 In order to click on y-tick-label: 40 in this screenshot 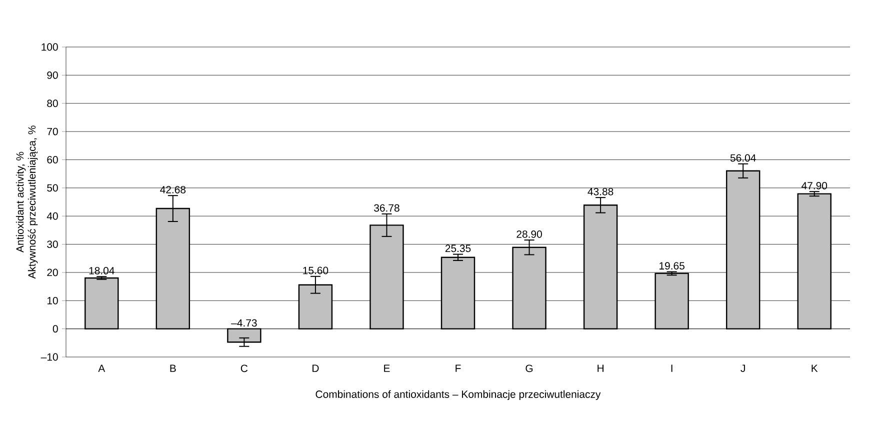, I will do `click(52, 216)`.